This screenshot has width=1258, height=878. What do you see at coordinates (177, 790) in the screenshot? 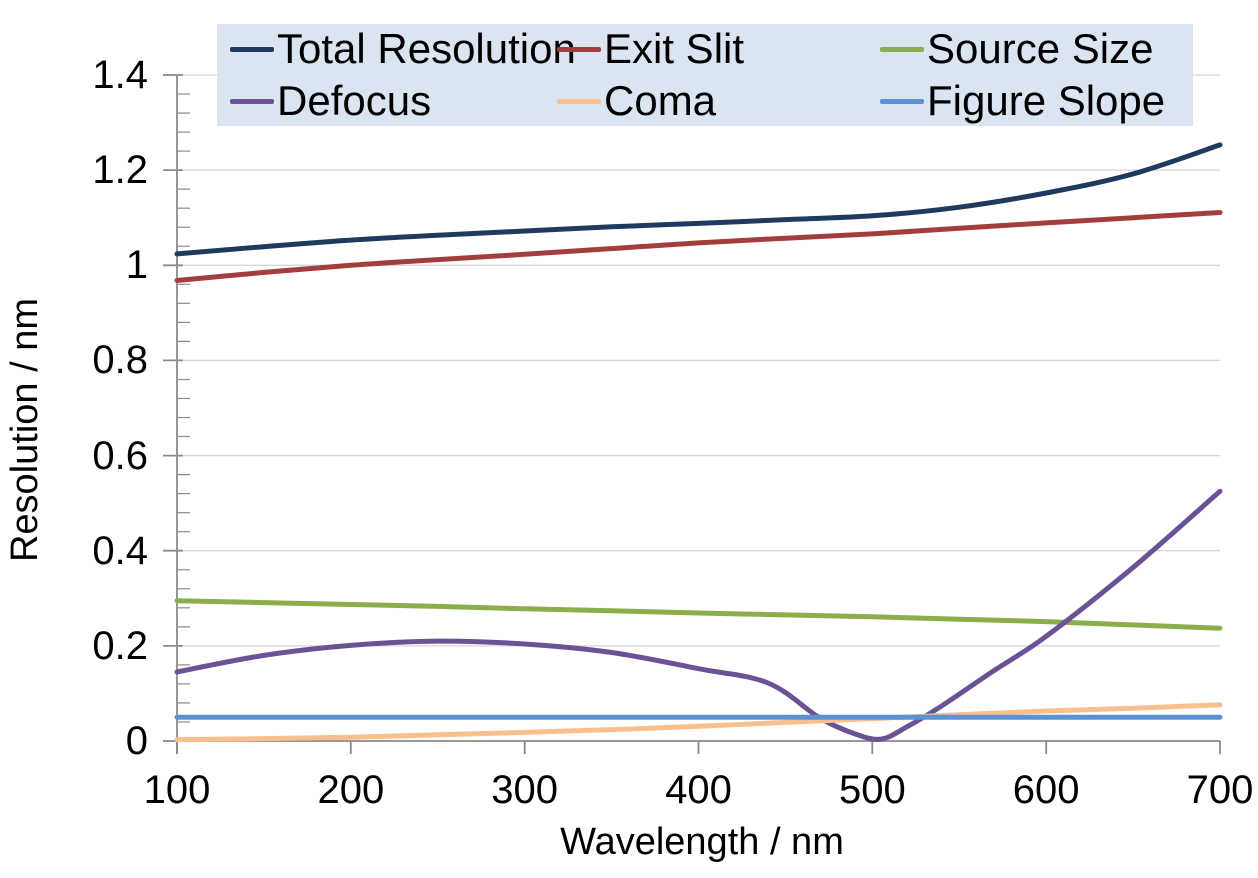
I see `x-tick-label-100: 100` at bounding box center [177, 790].